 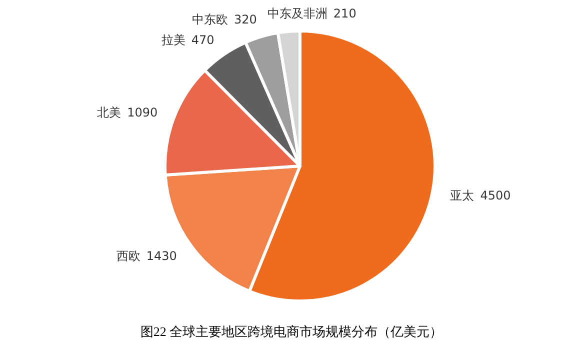 What do you see at coordinates (245, 19) in the screenshot?
I see `data-label: 320` at bounding box center [245, 19].